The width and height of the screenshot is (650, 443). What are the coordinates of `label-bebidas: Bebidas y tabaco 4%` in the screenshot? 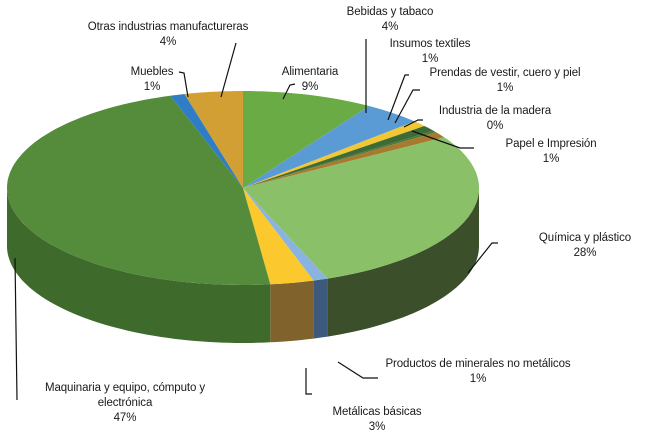 It's located at (390, 20).